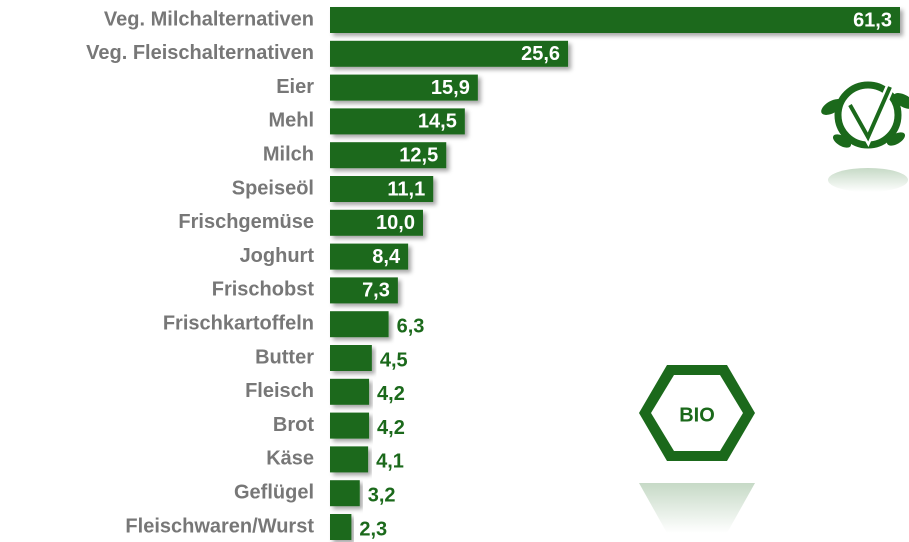 The width and height of the screenshot is (909, 542). Describe the element at coordinates (293, 425) in the screenshot. I see `category-label: Brot` at that location.